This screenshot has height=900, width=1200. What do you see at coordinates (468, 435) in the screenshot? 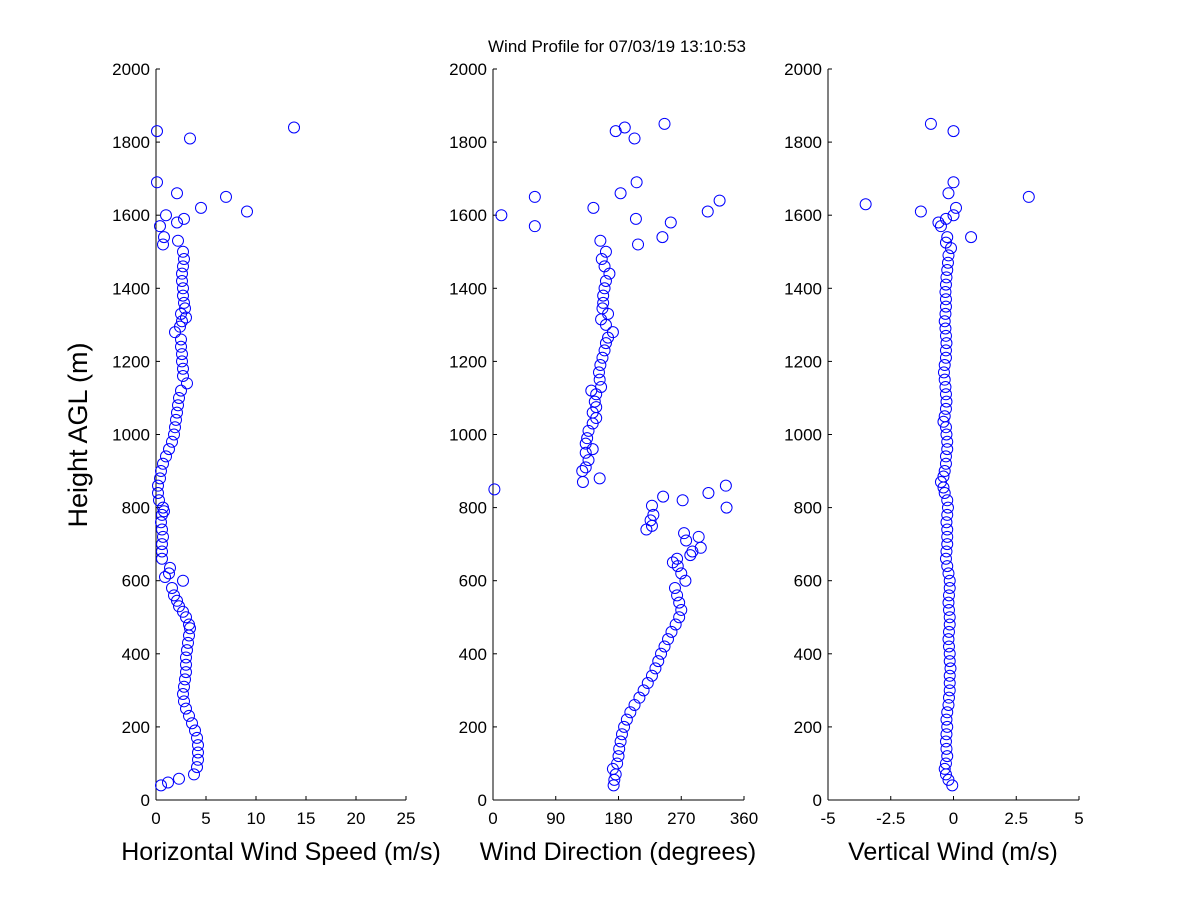
I see `wind-direction-y-tick-label: 1000` at bounding box center [468, 435].